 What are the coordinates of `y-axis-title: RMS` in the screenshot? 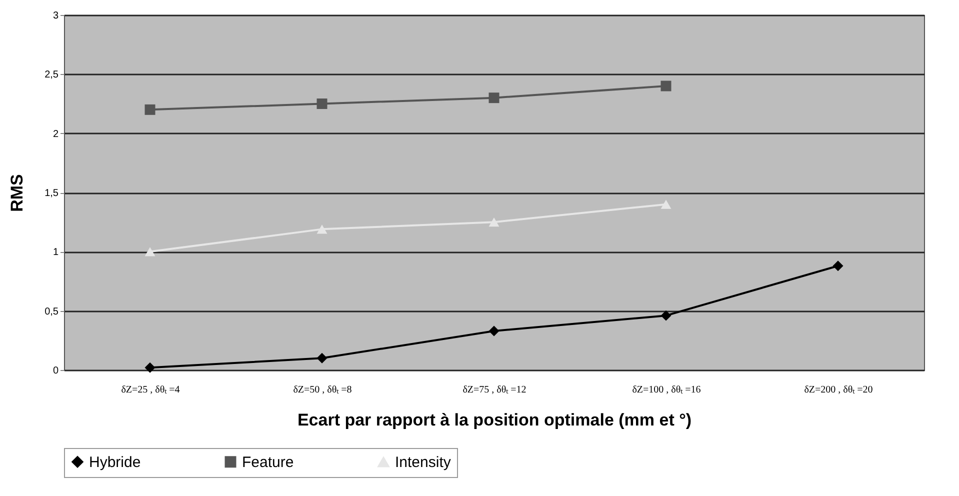 It's located at (17, 193).